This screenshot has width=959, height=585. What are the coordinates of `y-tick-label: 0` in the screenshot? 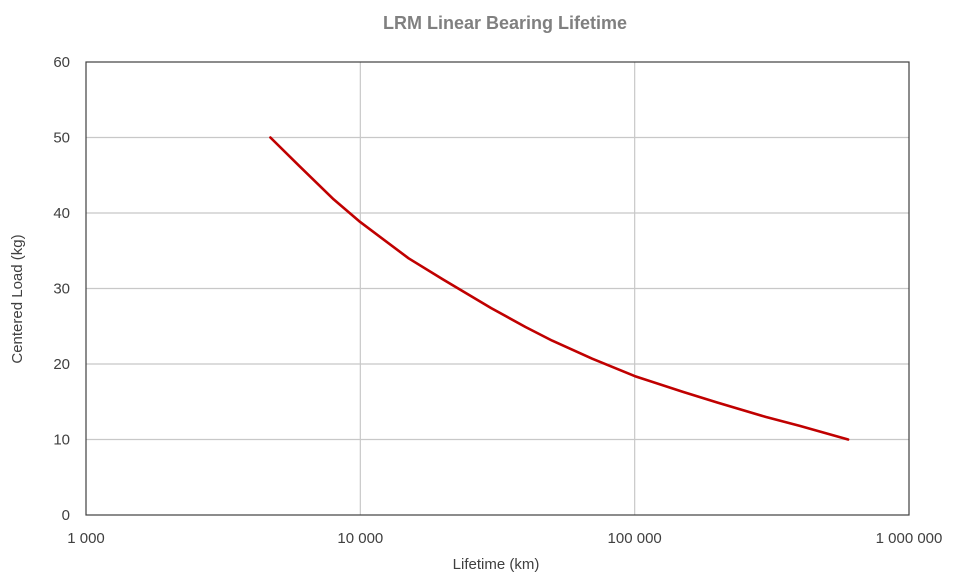 It's located at (66, 515).